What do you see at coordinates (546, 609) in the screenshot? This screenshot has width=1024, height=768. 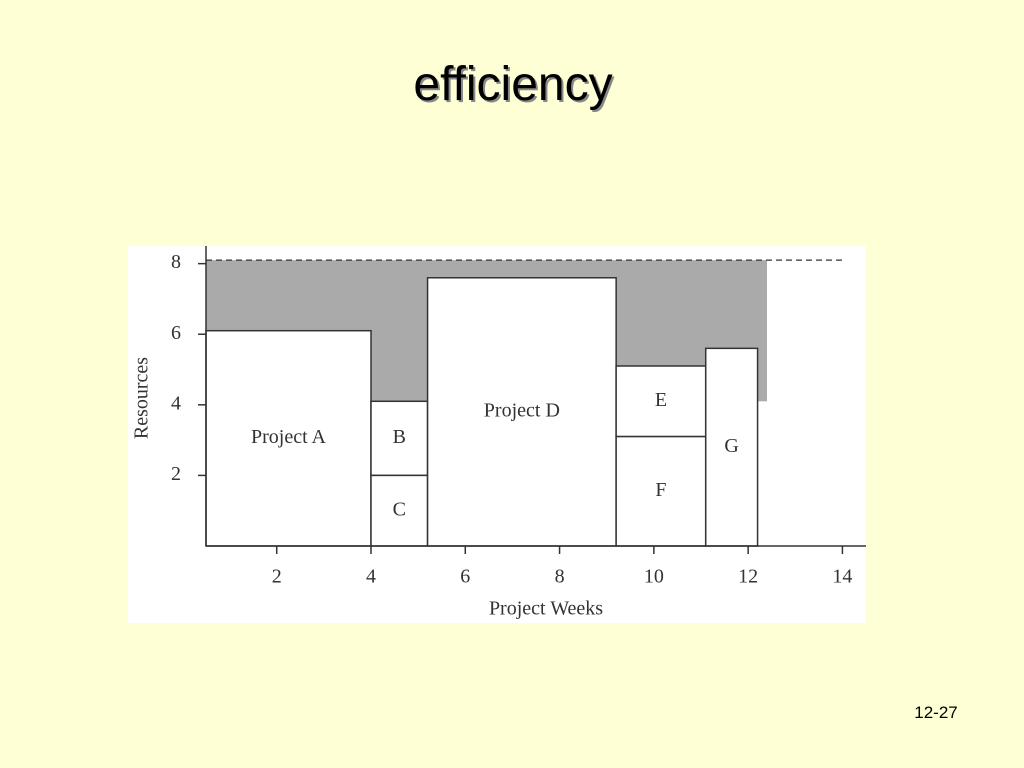 I see `x-axis-label: Project Weeks` at bounding box center [546, 609].